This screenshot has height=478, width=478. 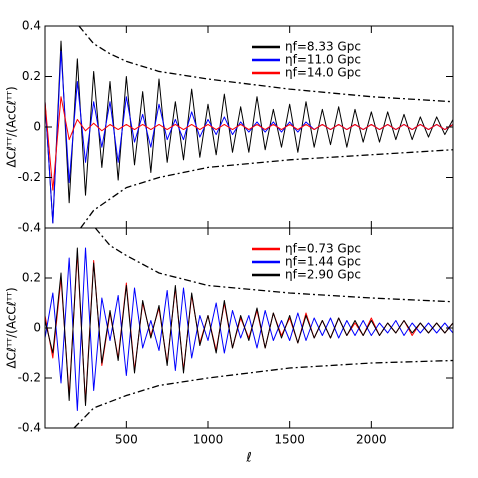 I want to click on legend-label: ηf=0.73 Gpc, so click(x=323, y=249).